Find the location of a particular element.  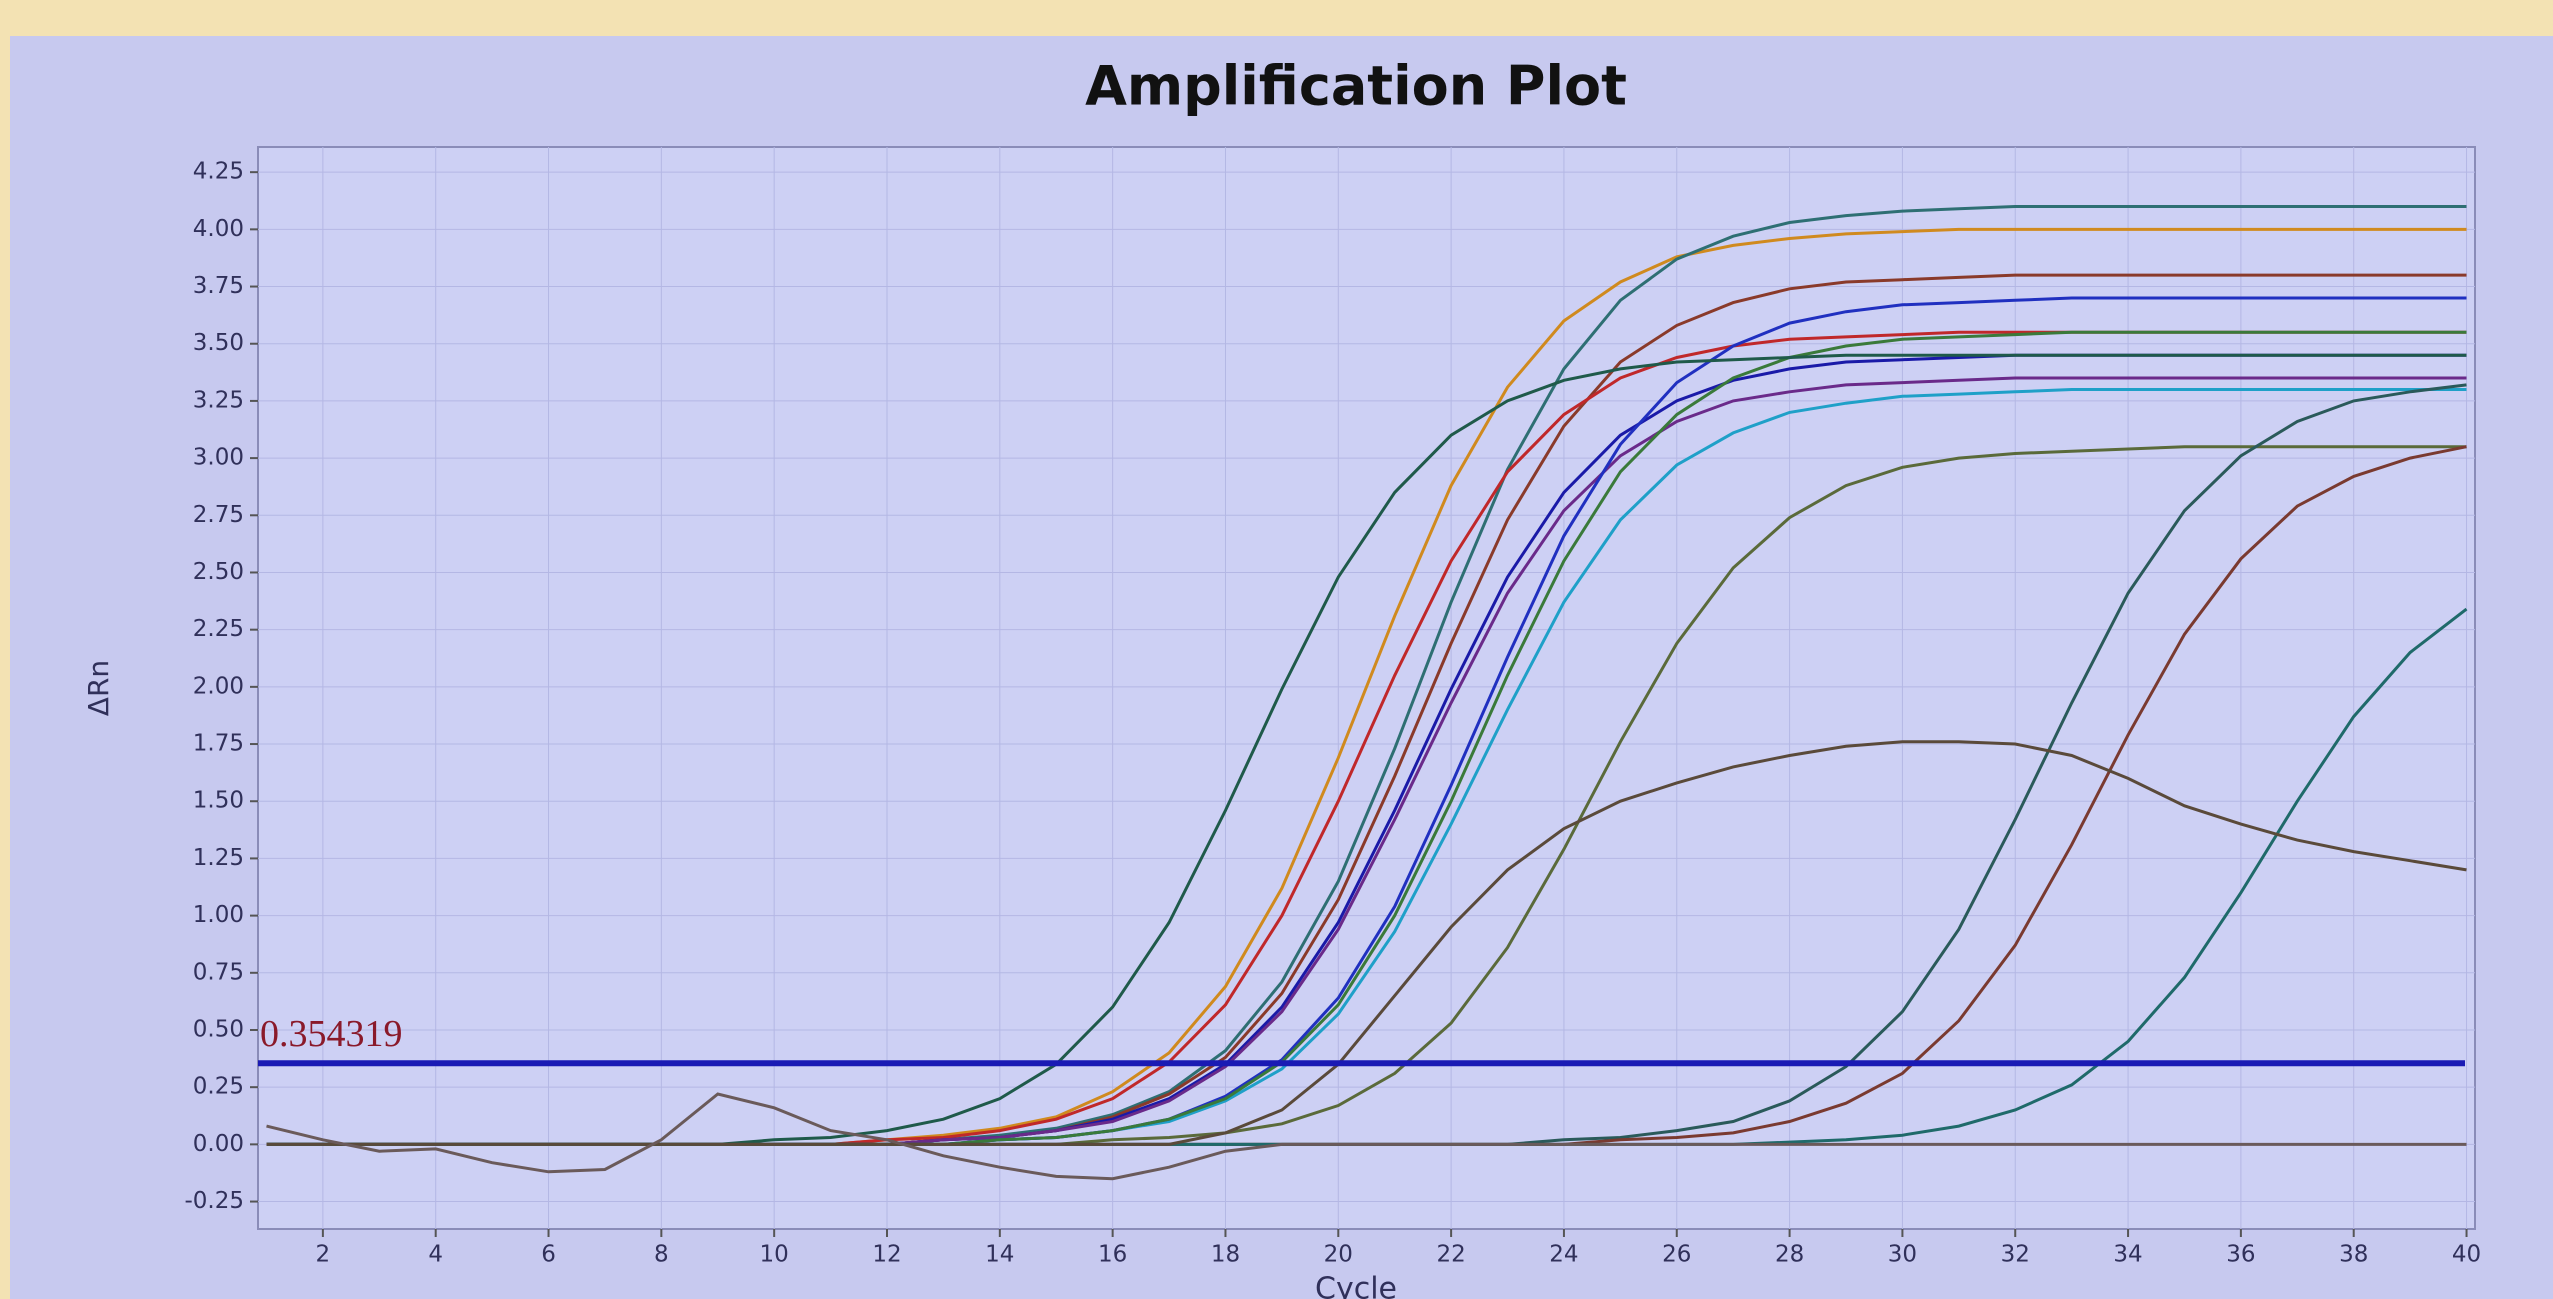

chart-title: Amplification Plot is located at coordinates (1356, 86).